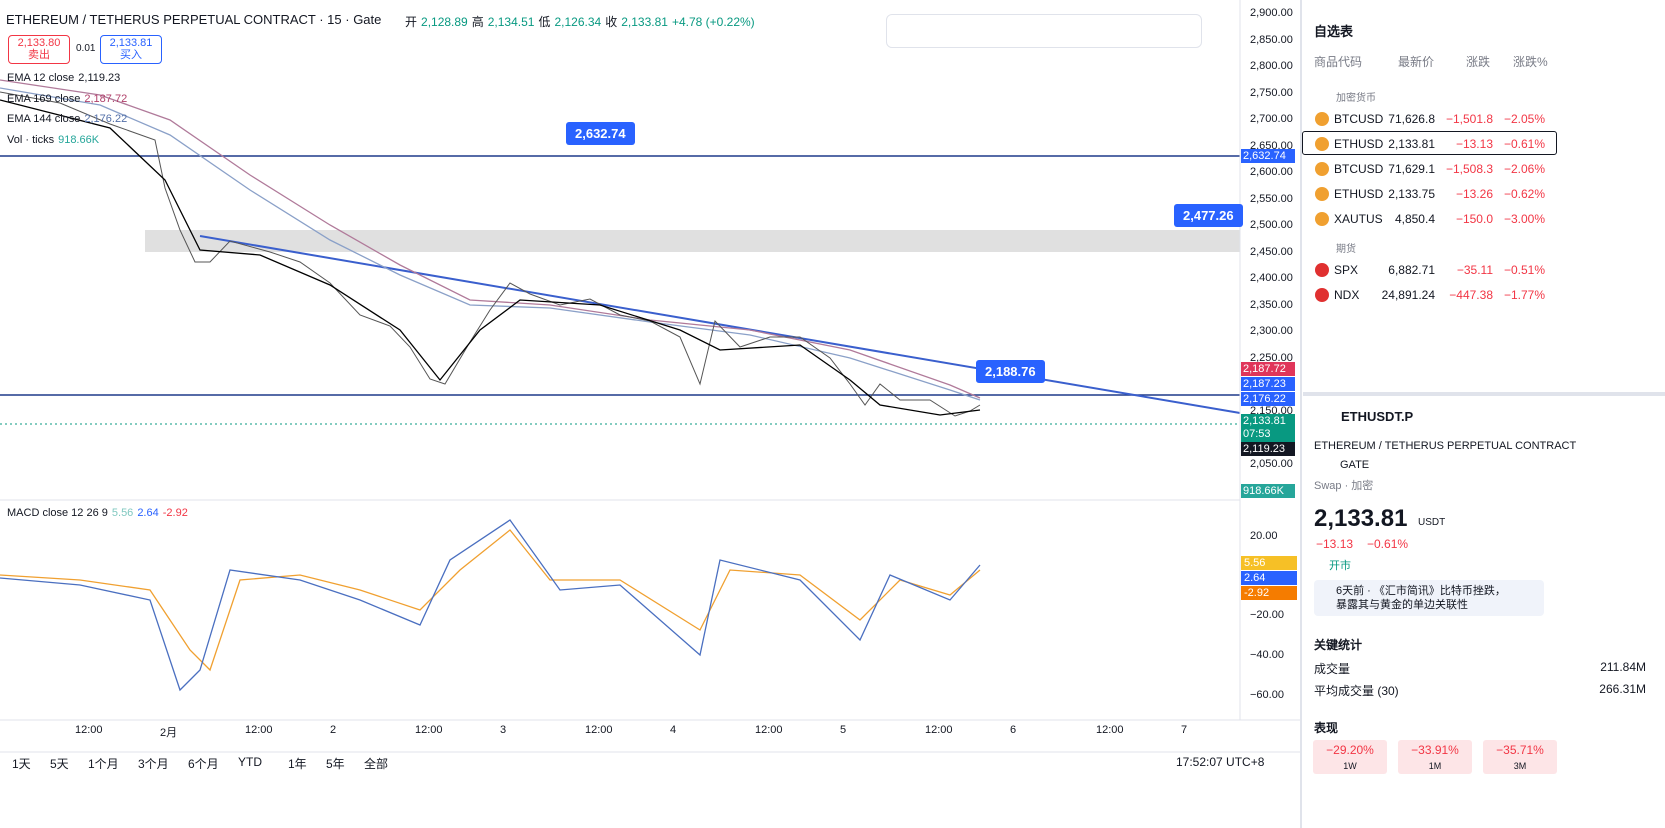  What do you see at coordinates (153, 764) in the screenshot?
I see `period: 3个月` at bounding box center [153, 764].